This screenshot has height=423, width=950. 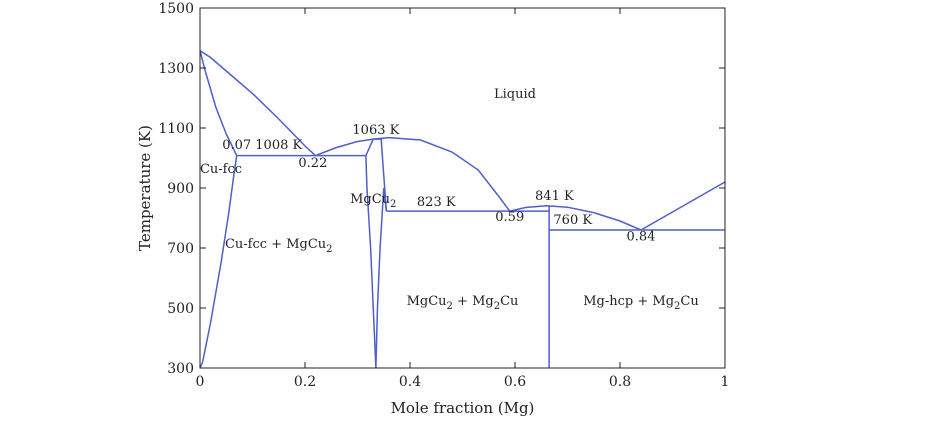 What do you see at coordinates (180, 309) in the screenshot?
I see `y-tick-label: 500` at bounding box center [180, 309].